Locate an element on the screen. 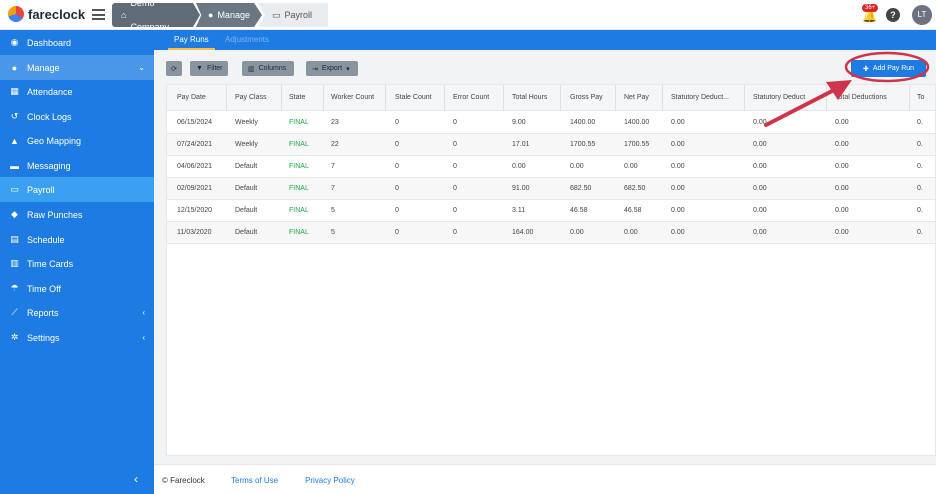  add-runner-icon: ✚ is located at coordinates (865, 69).